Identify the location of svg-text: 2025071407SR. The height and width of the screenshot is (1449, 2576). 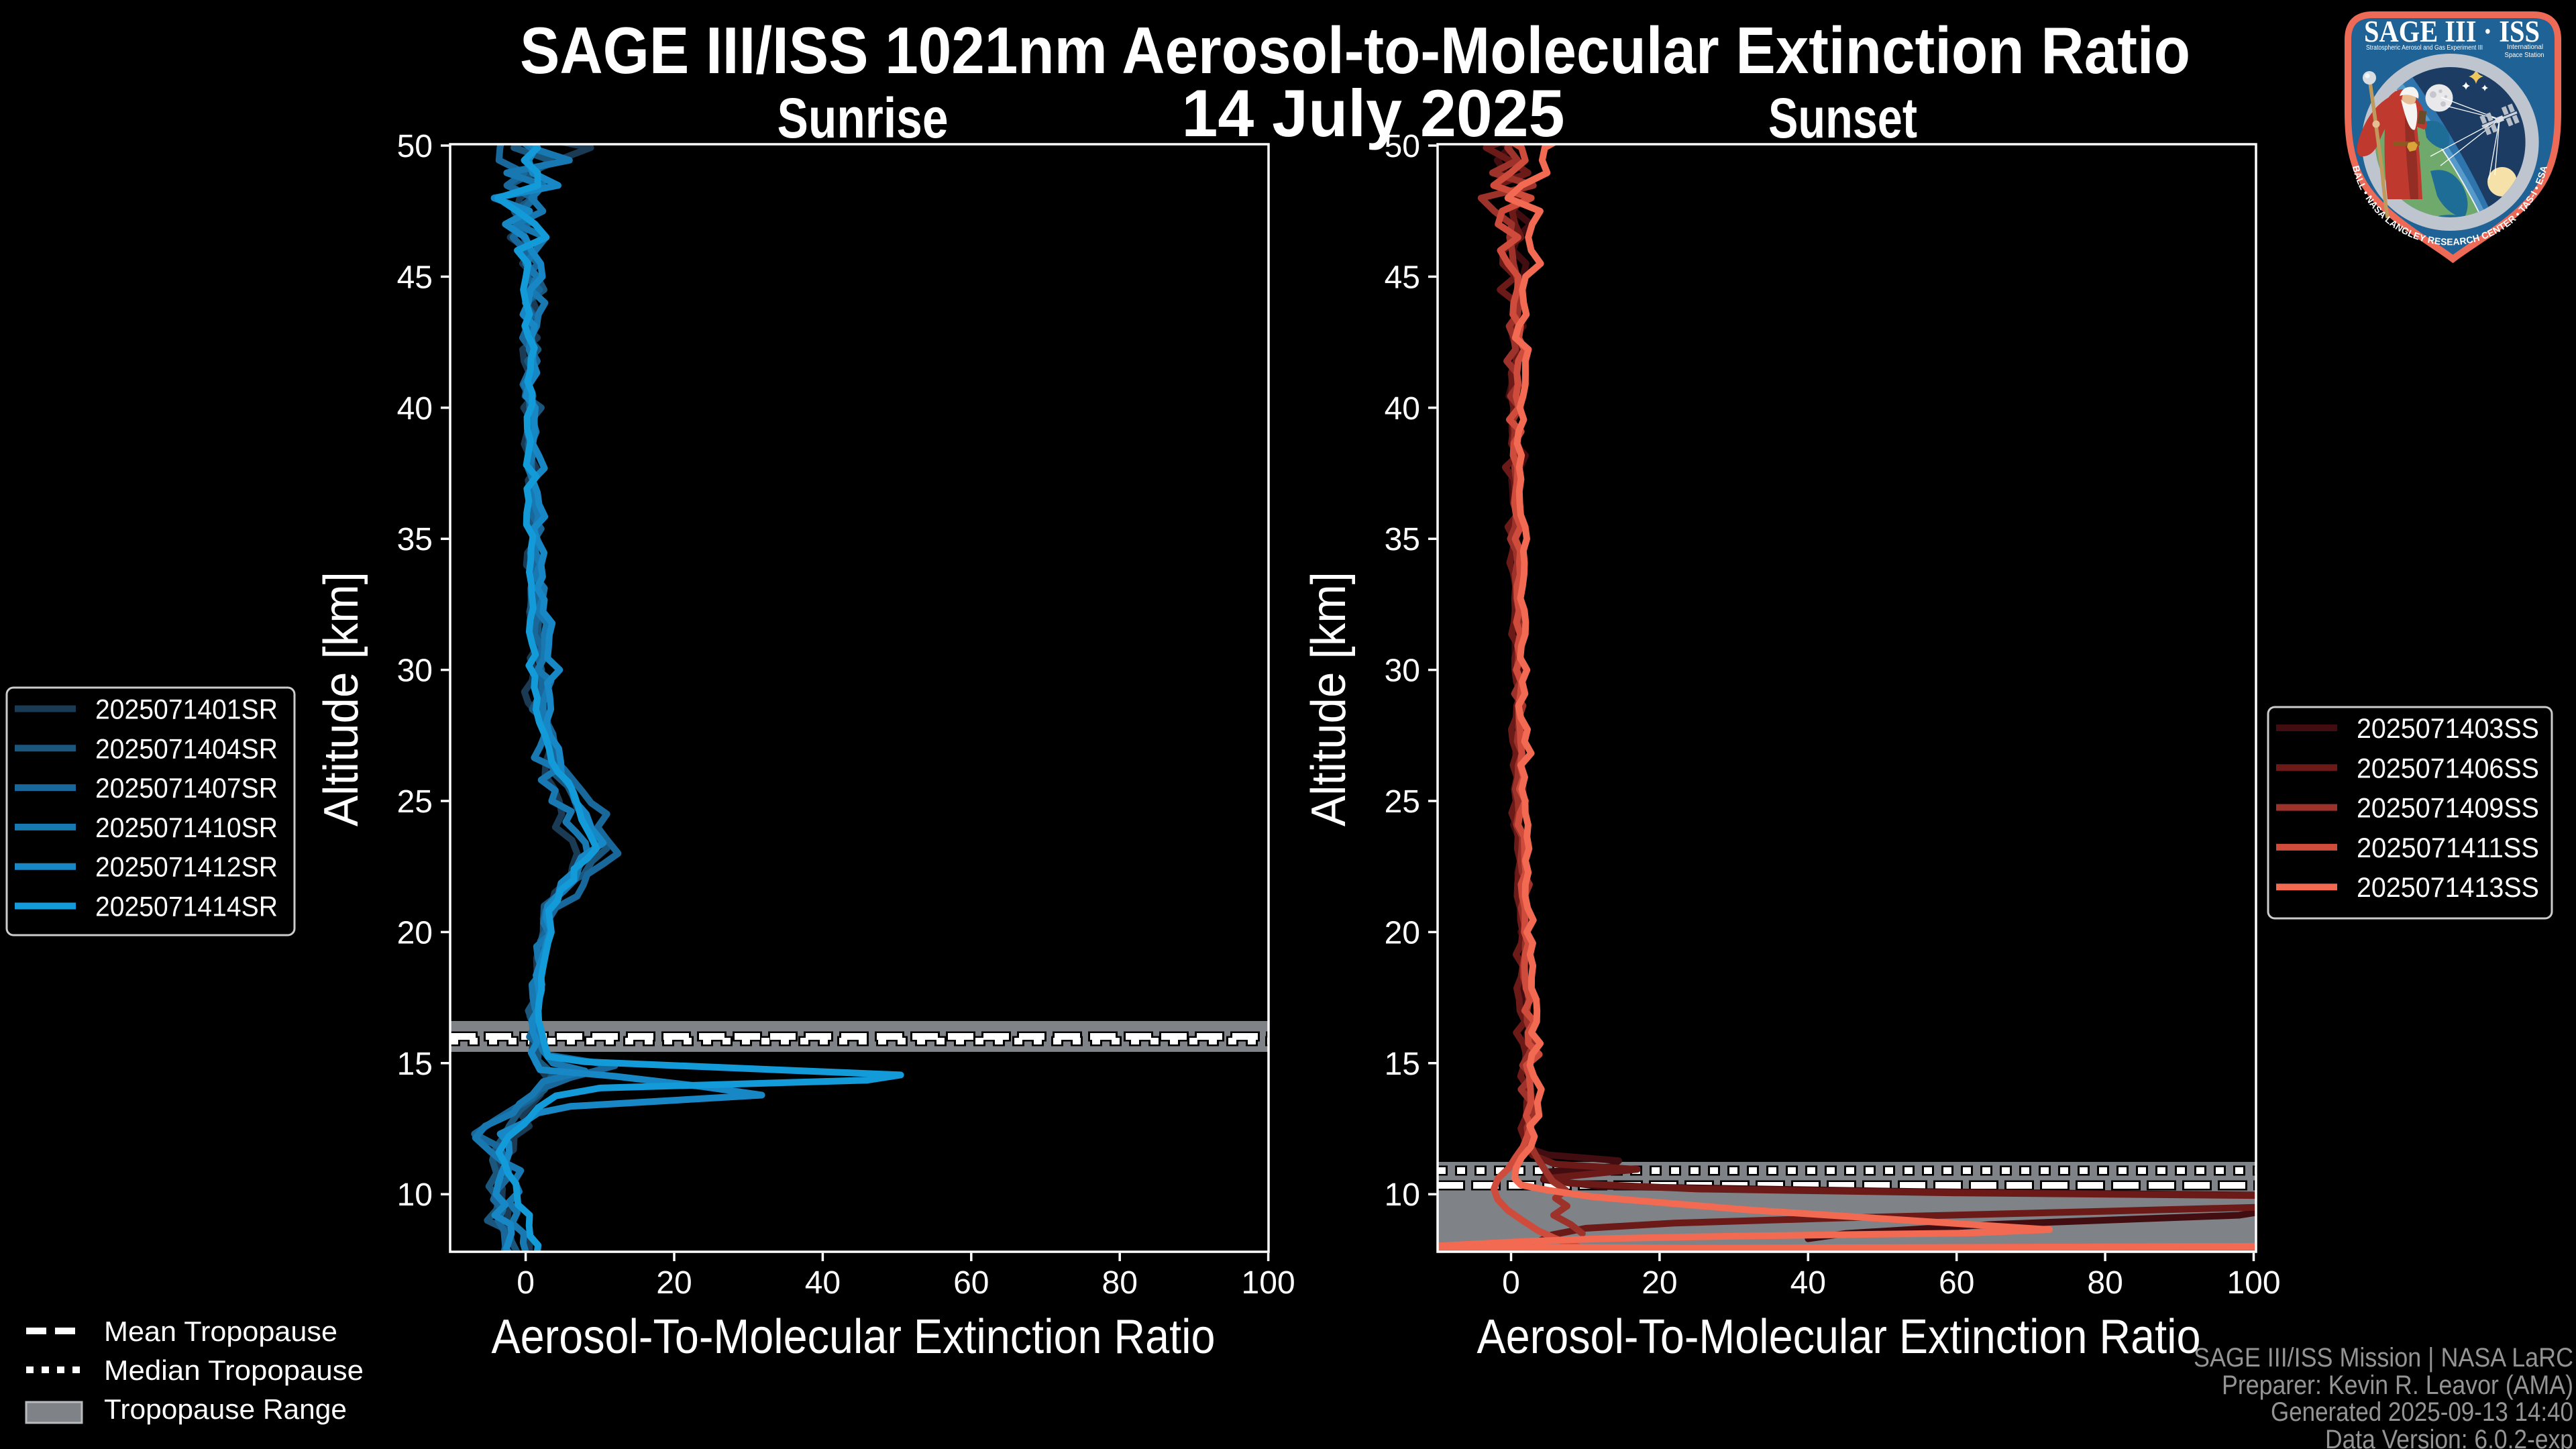
(186, 788).